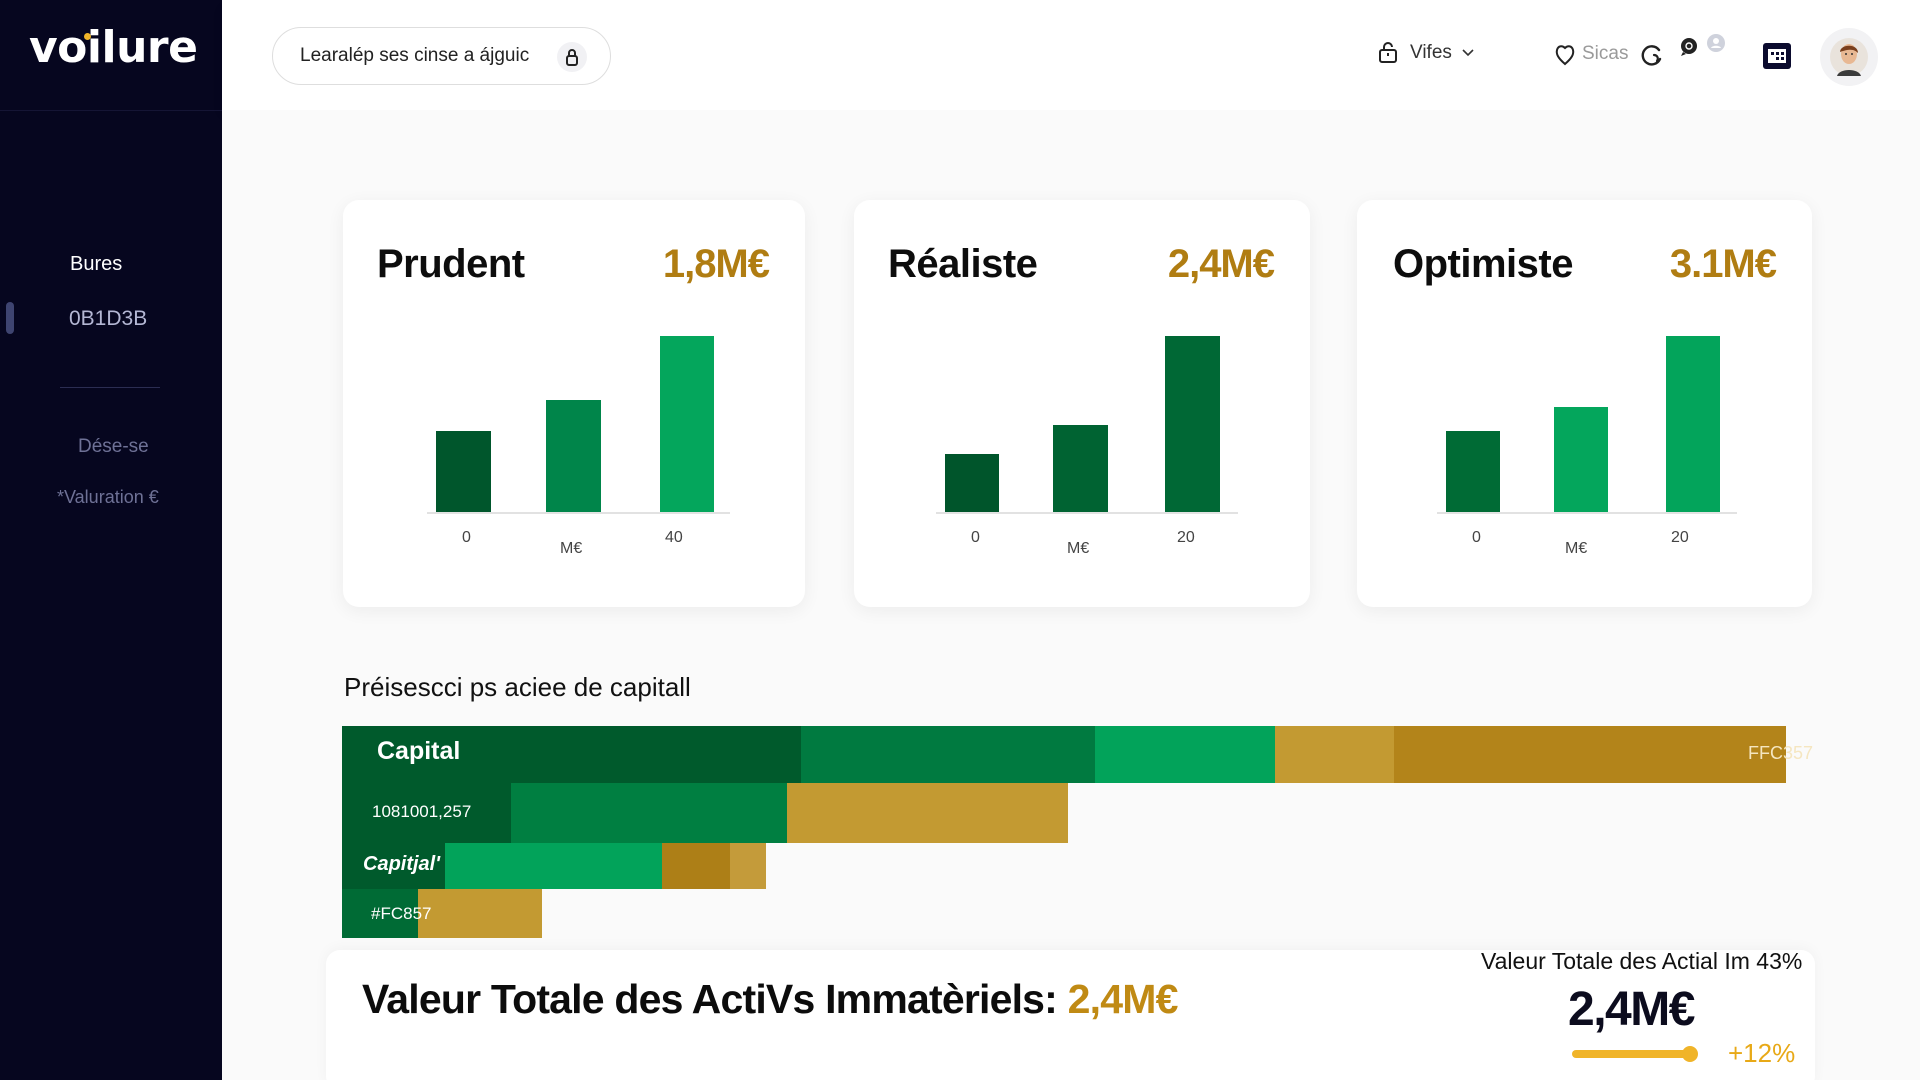 The height and width of the screenshot is (1080, 1920). I want to click on avatar-portrait-icon, so click(1849, 57).